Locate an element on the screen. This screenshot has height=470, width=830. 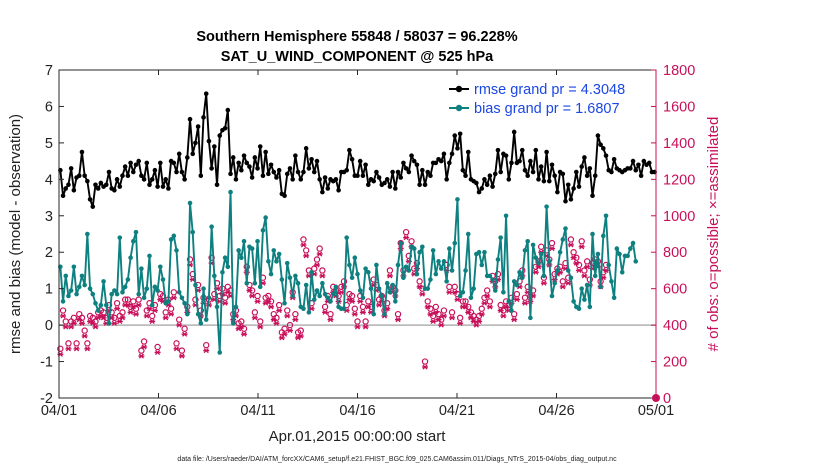
x-tick-label: 04/11 is located at coordinates (257, 411).